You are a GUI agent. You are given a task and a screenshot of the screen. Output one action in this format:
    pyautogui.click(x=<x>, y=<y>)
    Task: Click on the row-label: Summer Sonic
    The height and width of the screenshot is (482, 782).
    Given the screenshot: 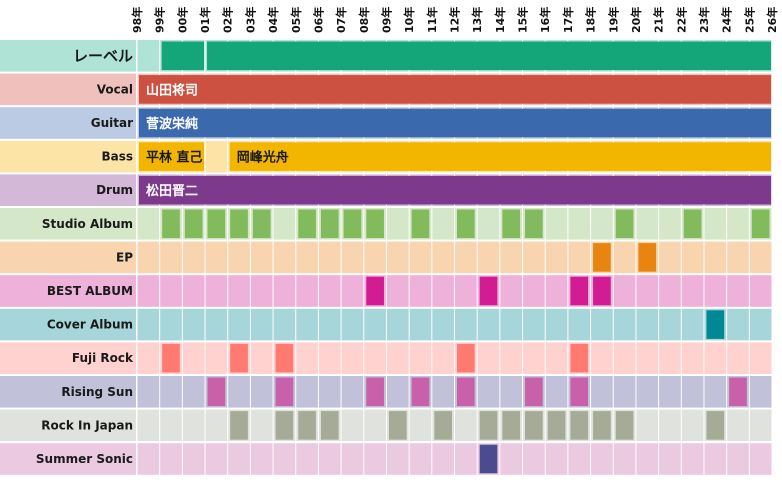 What is the action you would take?
    pyautogui.click(x=84, y=459)
    